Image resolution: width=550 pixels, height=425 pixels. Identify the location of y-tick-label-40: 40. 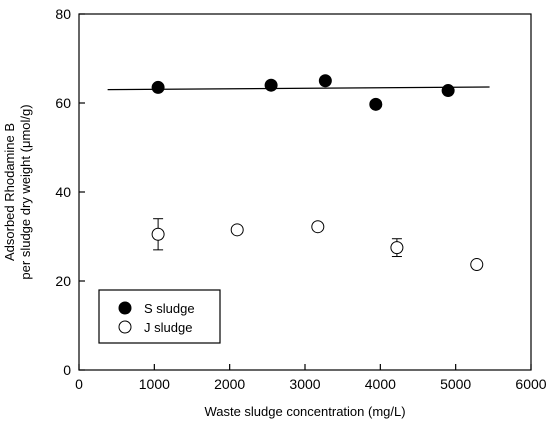
(63, 192).